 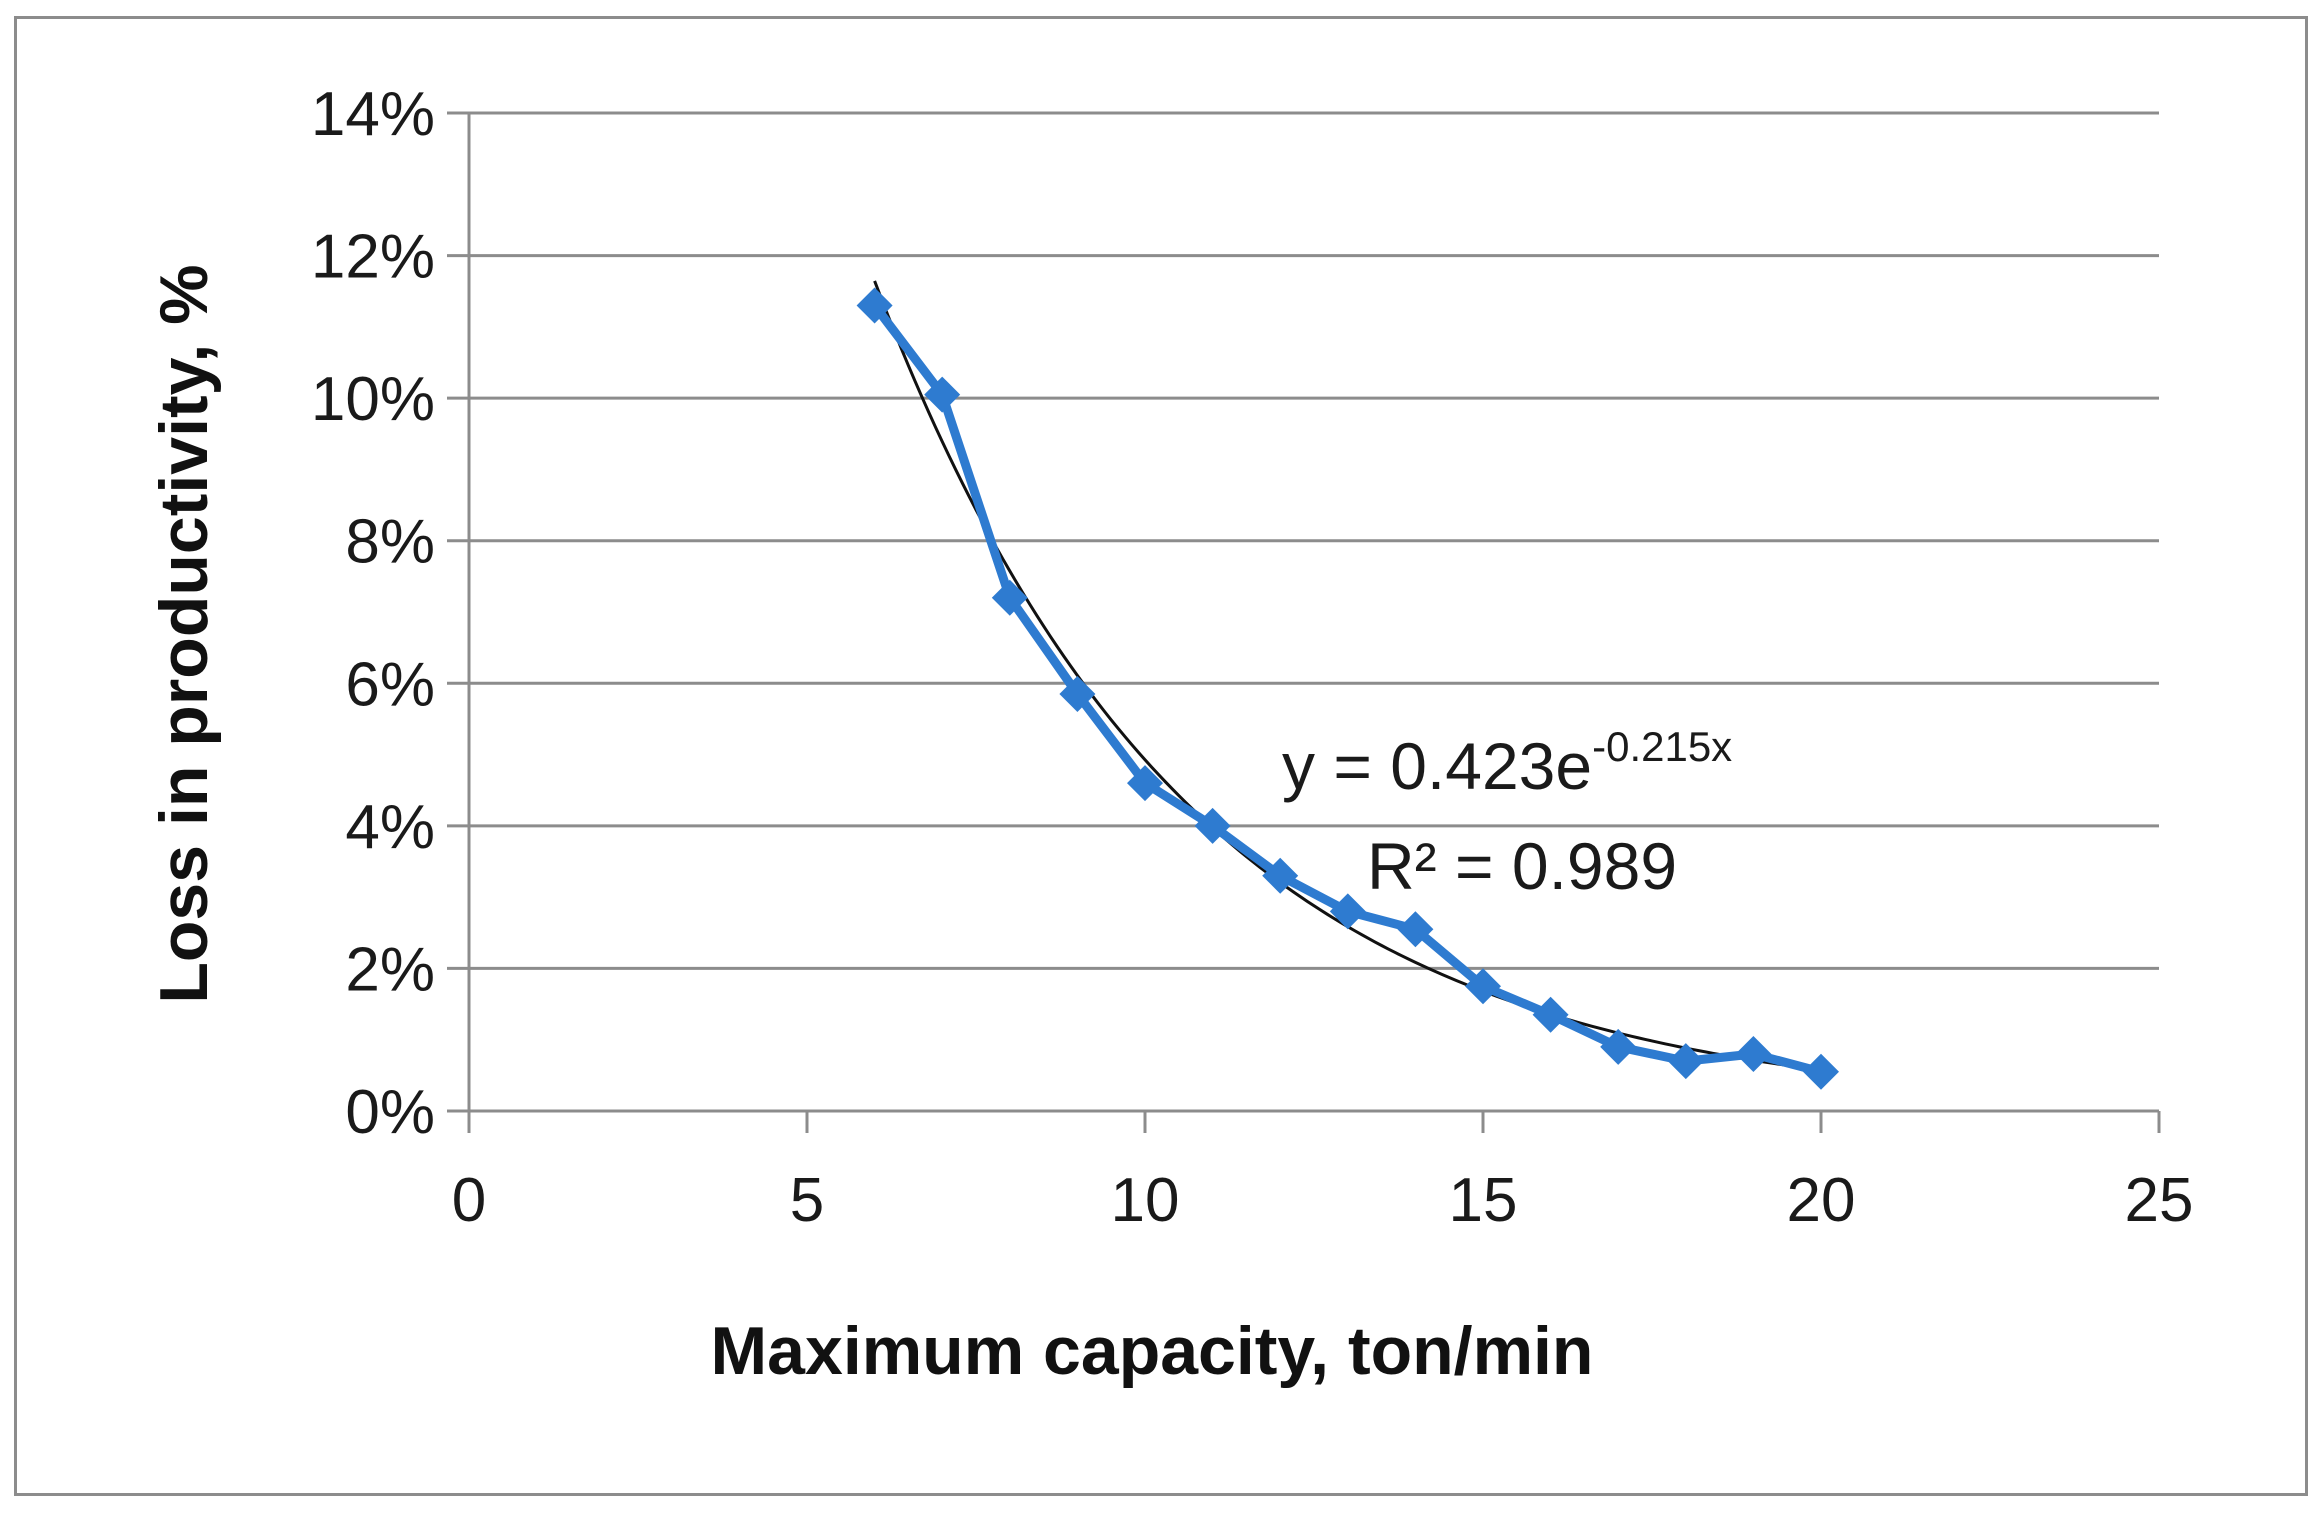 What do you see at coordinates (2159, 1200) in the screenshot?
I see `x-tick-label-5: 25` at bounding box center [2159, 1200].